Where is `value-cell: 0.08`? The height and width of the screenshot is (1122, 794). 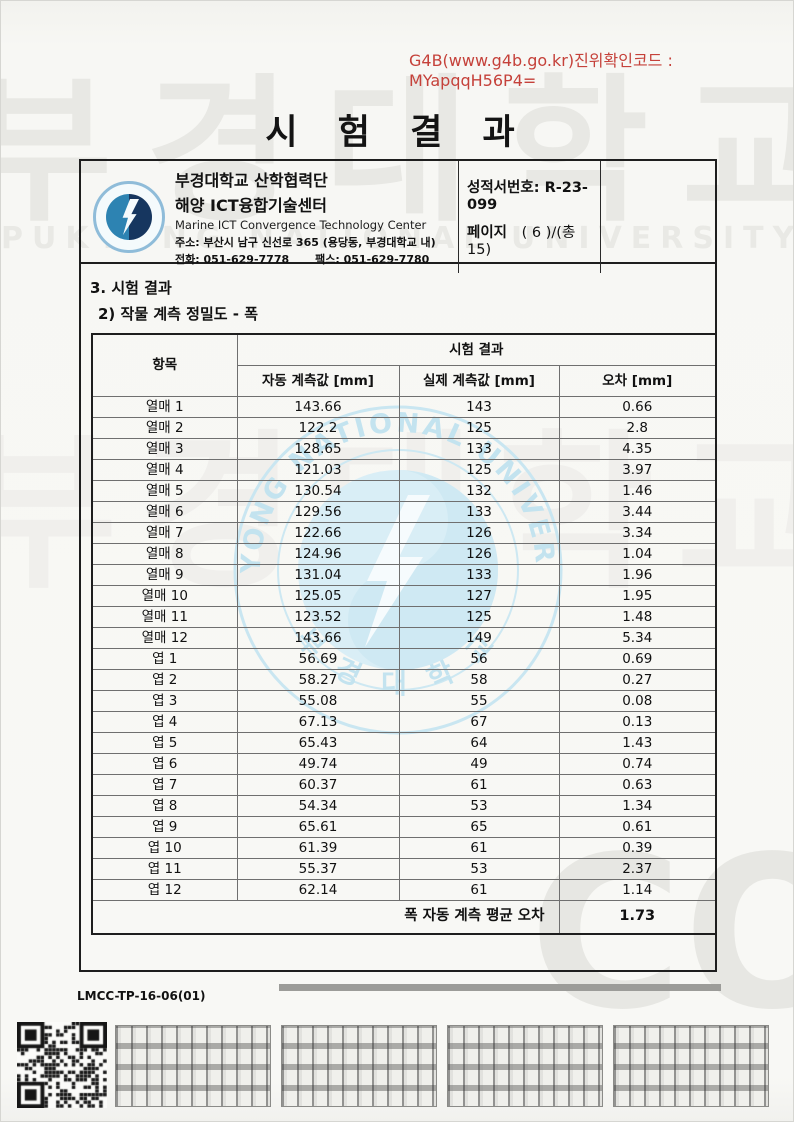 value-cell: 0.08 is located at coordinates (637, 701).